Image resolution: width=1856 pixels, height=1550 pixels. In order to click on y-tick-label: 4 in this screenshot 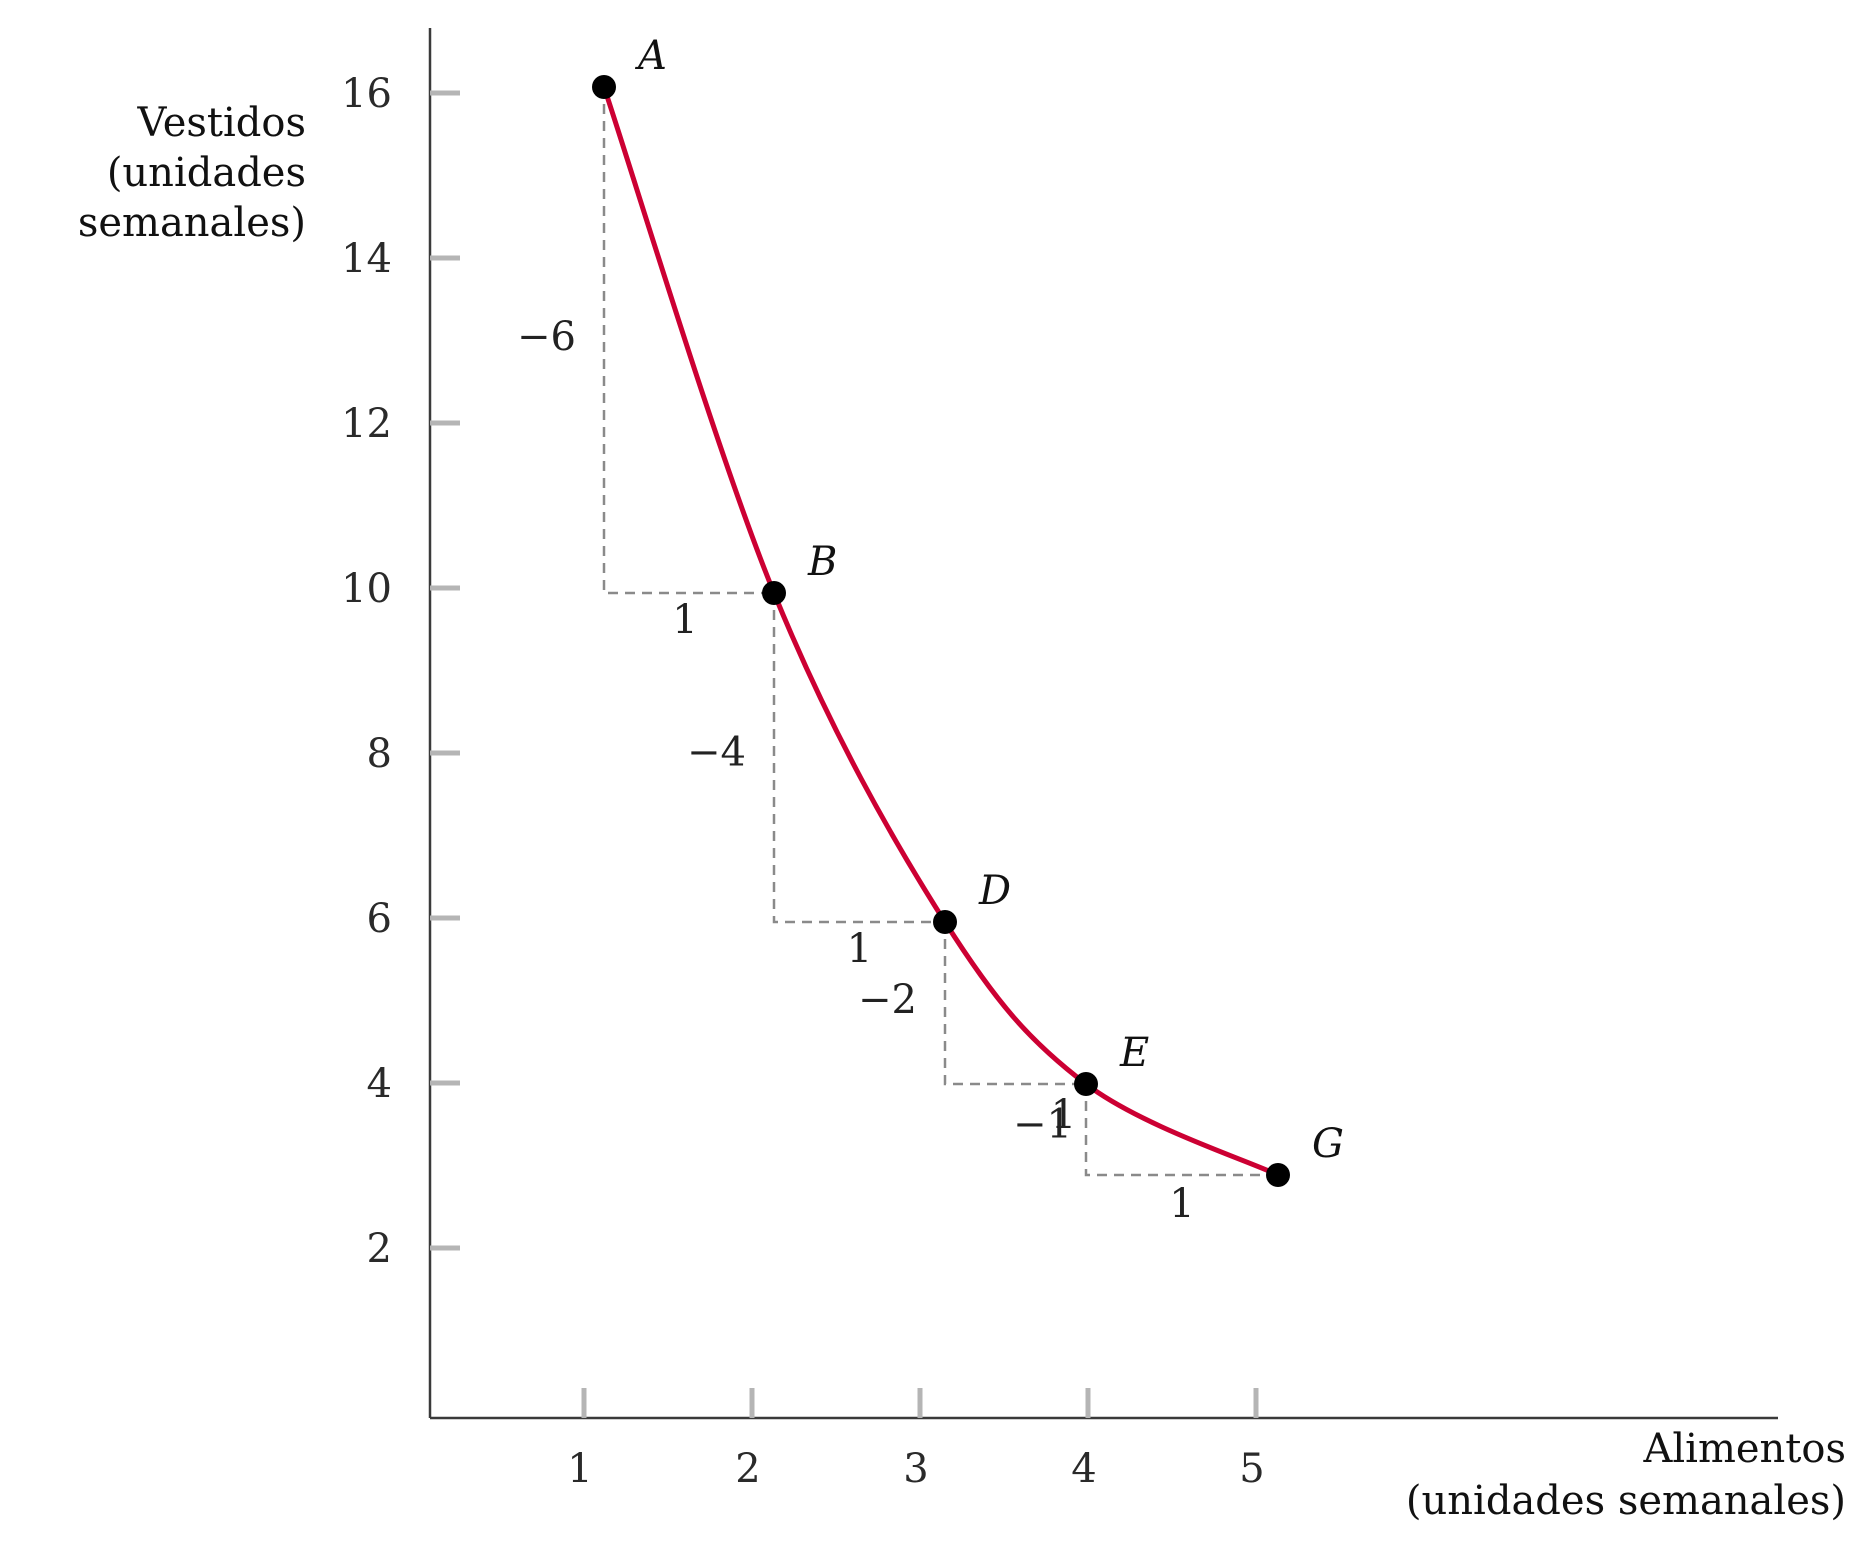, I will do `click(379, 1084)`.